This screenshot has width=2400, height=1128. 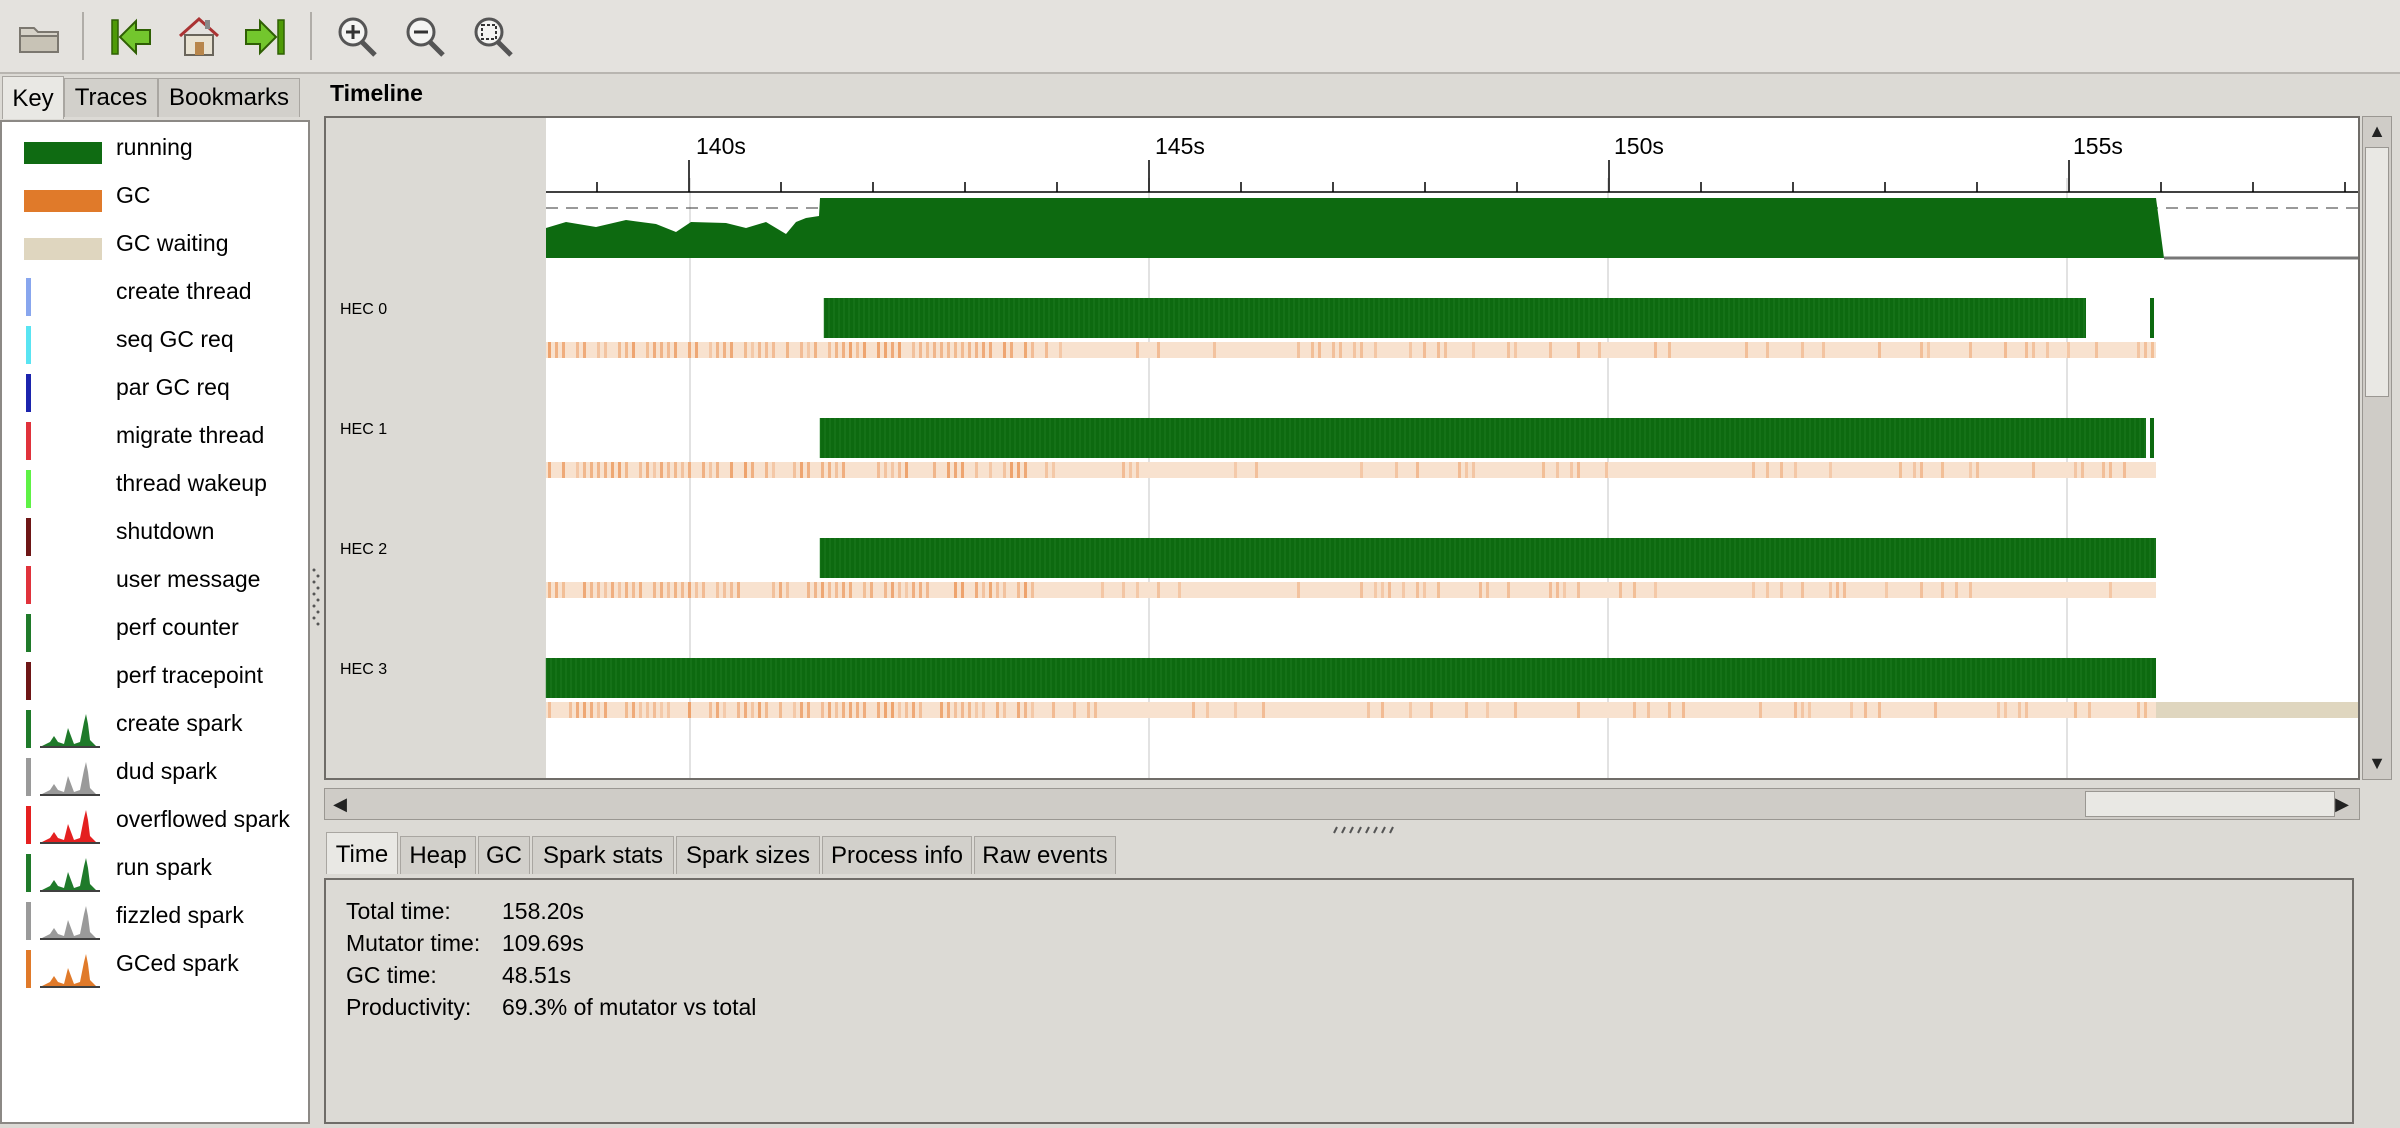 What do you see at coordinates (131, 37) in the screenshot?
I see `jump-start-button` at bounding box center [131, 37].